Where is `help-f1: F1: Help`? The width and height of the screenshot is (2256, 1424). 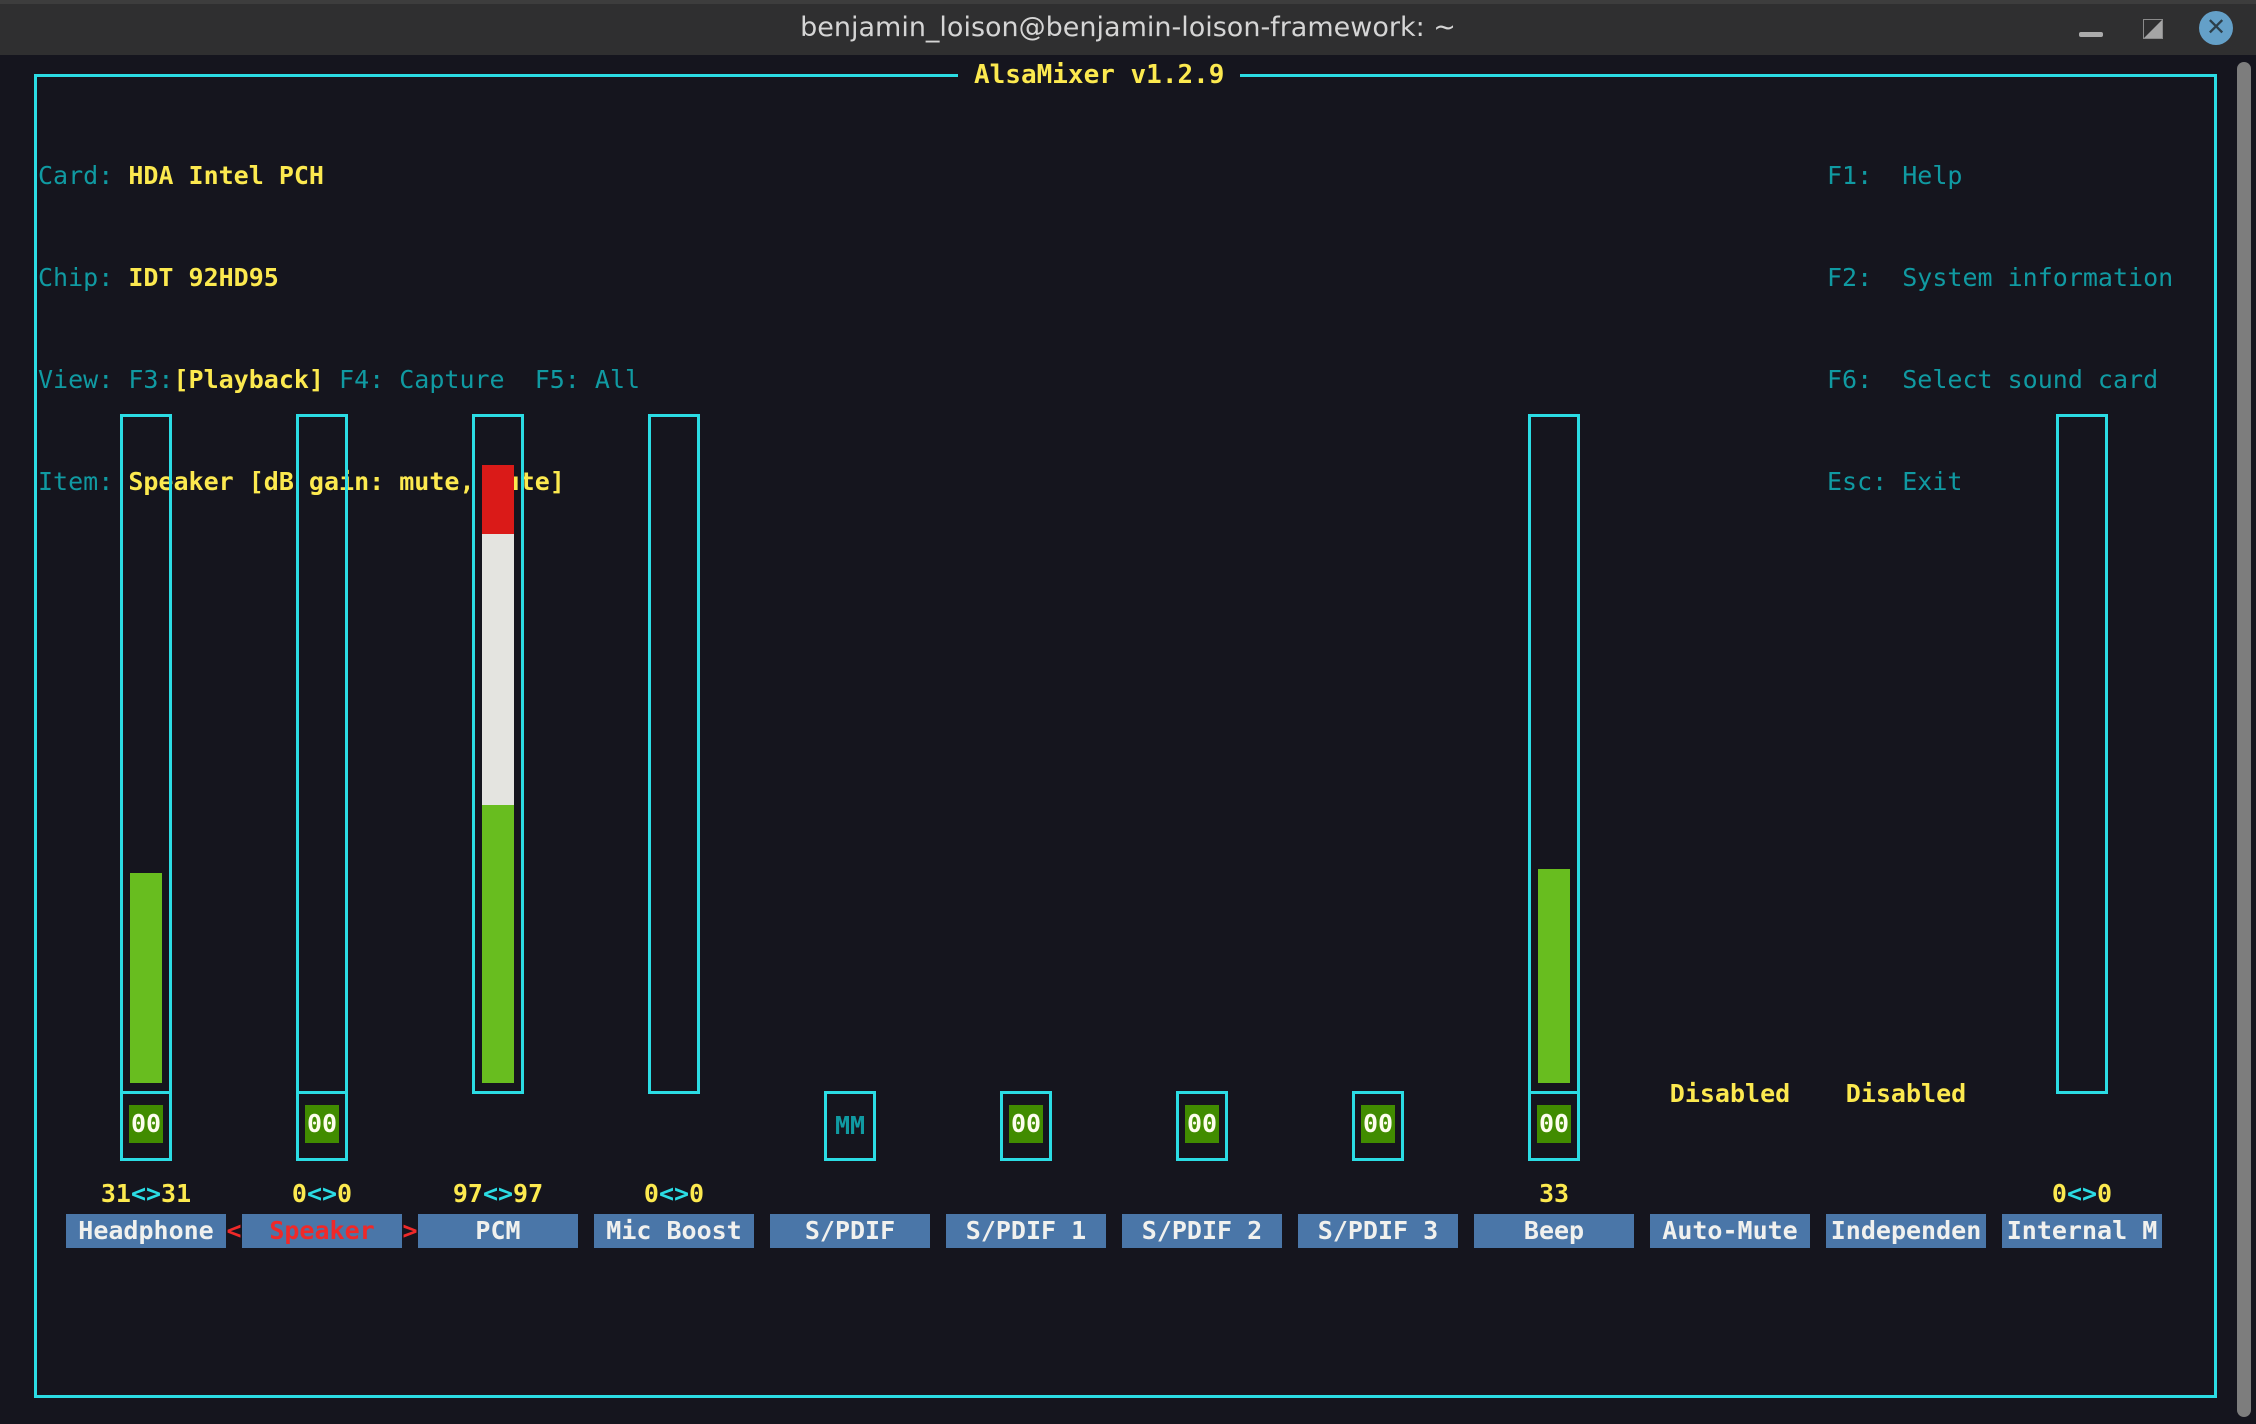
help-f1: F1: Help is located at coordinates (1895, 175).